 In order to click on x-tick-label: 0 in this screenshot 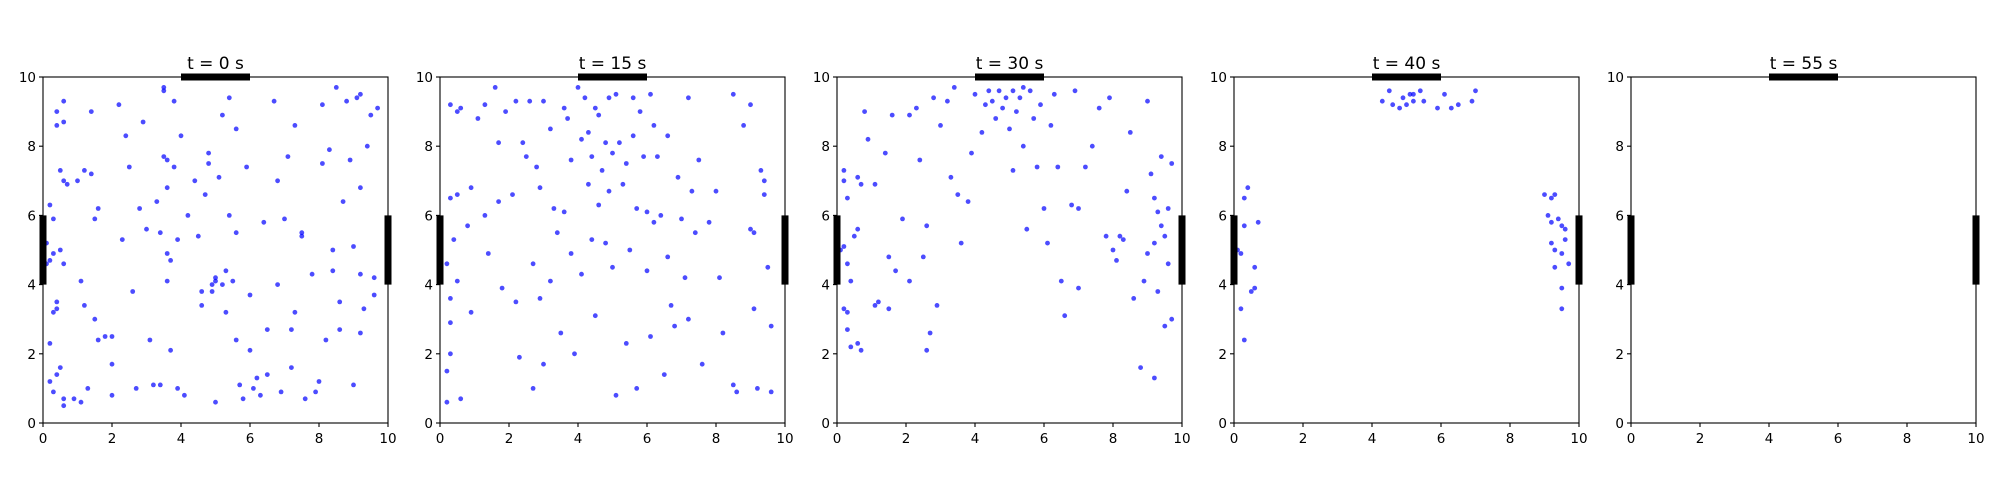, I will do `click(1234, 439)`.